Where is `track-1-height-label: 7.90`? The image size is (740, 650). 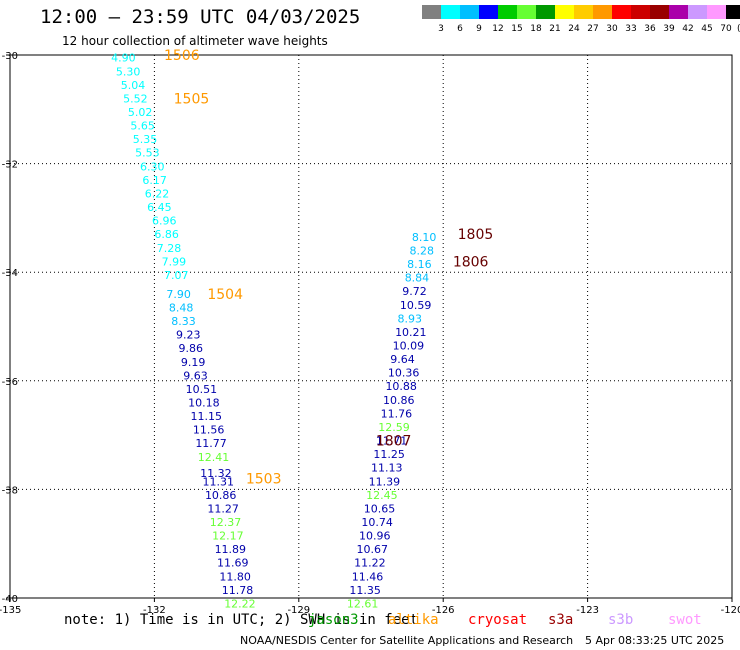 track-1-height-label: 7.90 is located at coordinates (178, 294).